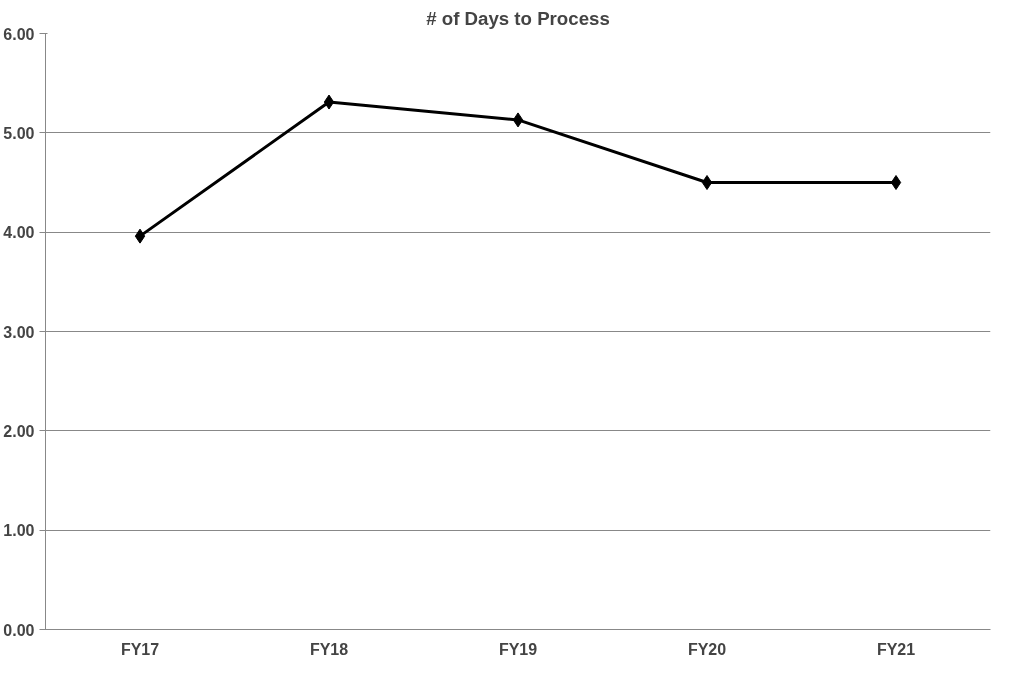 This screenshot has width=1025, height=675. What do you see at coordinates (19, 34) in the screenshot?
I see `y-tick-label: 6.00` at bounding box center [19, 34].